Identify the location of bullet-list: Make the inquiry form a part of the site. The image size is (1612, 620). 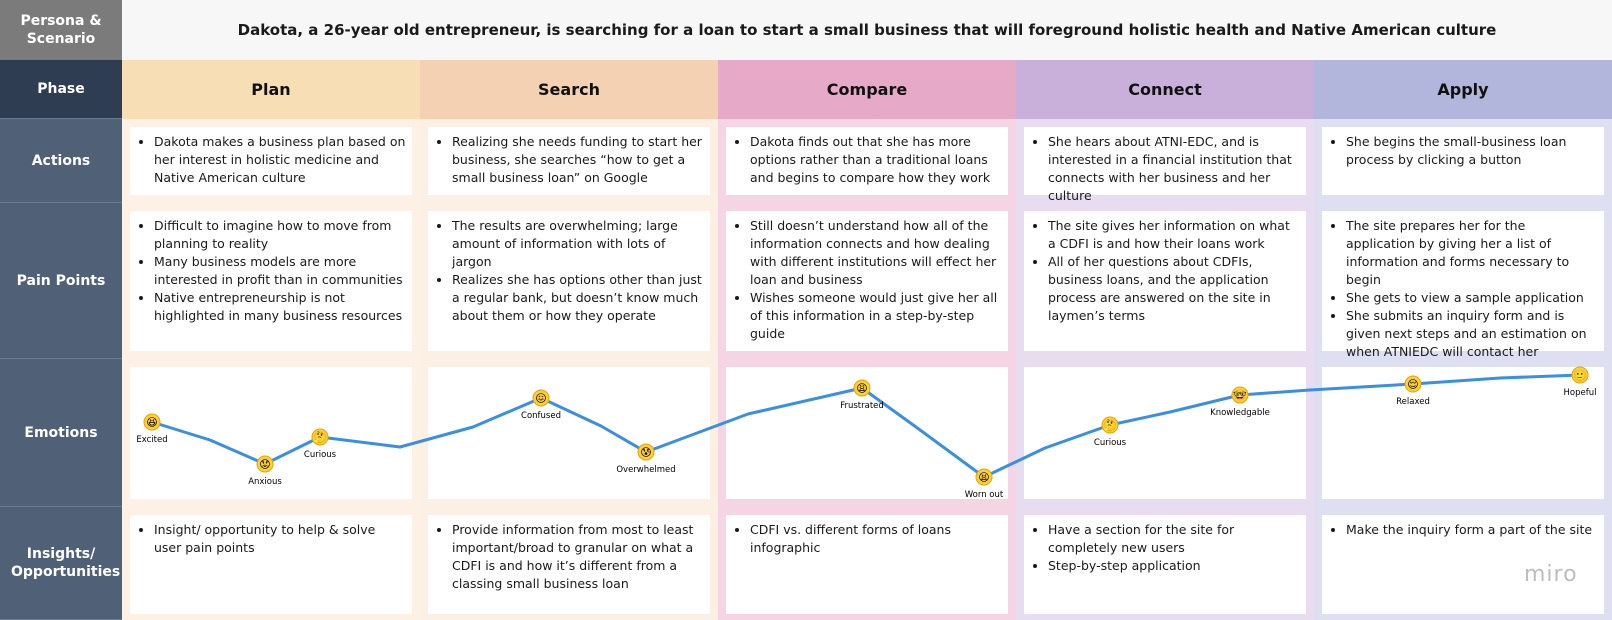
(1465, 530).